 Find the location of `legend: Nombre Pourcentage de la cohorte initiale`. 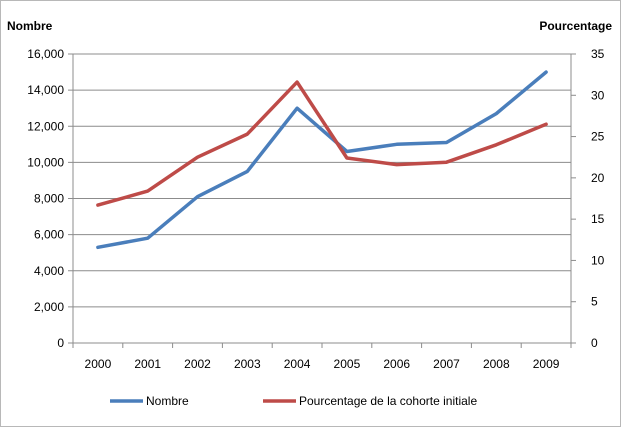

legend: Nombre Pourcentage de la cohorte initiale is located at coordinates (293, 401).